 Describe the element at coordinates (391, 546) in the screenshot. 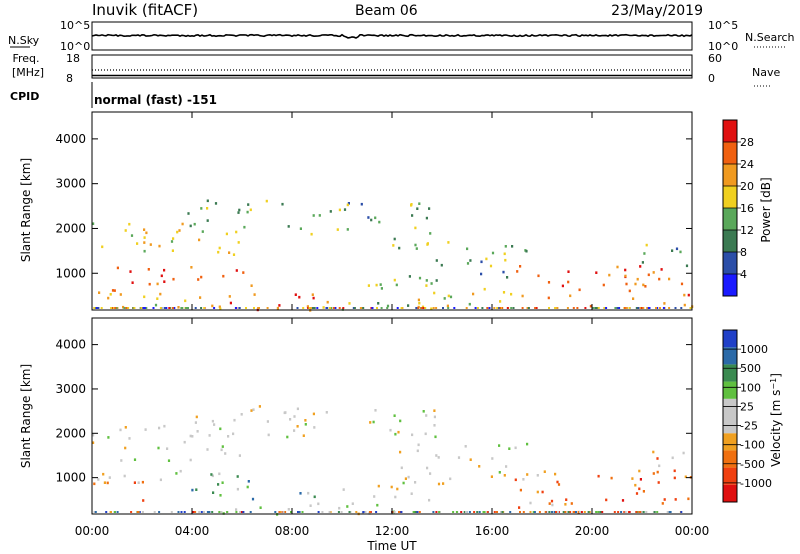

I see `time-axis-label: Time UT` at that location.